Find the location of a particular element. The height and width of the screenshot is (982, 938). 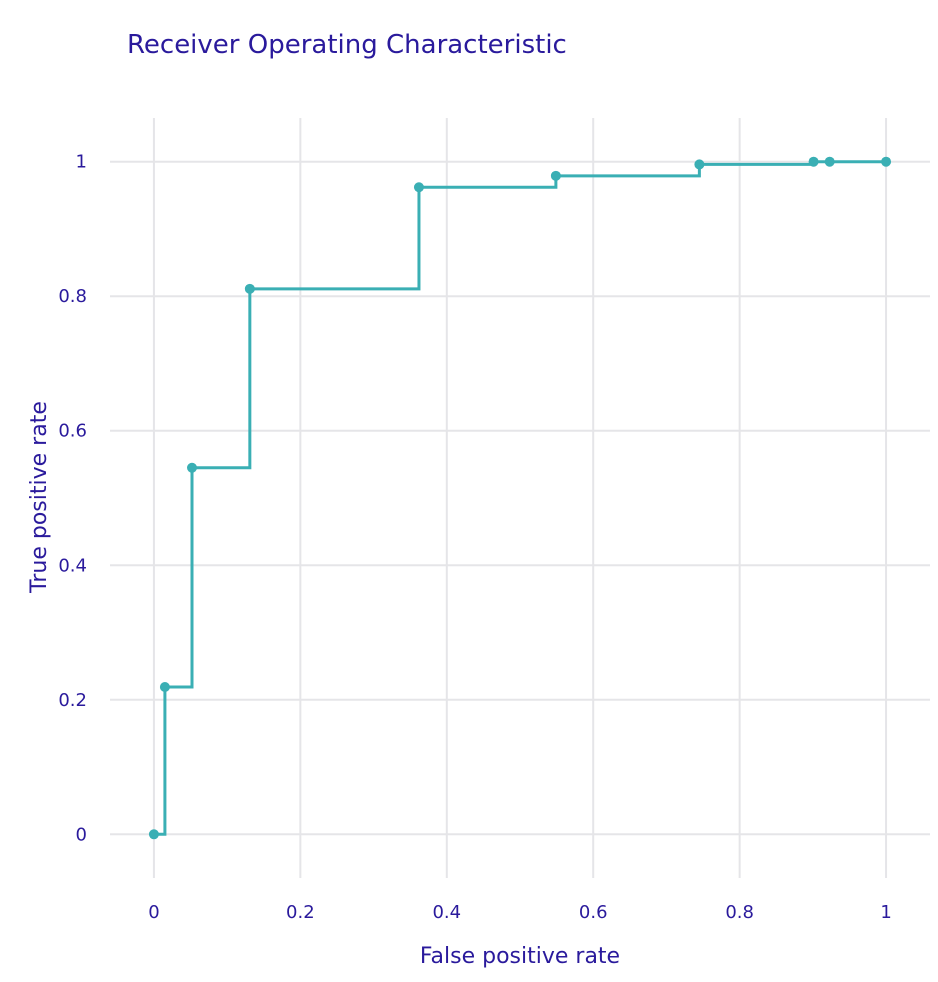

x-tick-label: 1 is located at coordinates (885, 912).